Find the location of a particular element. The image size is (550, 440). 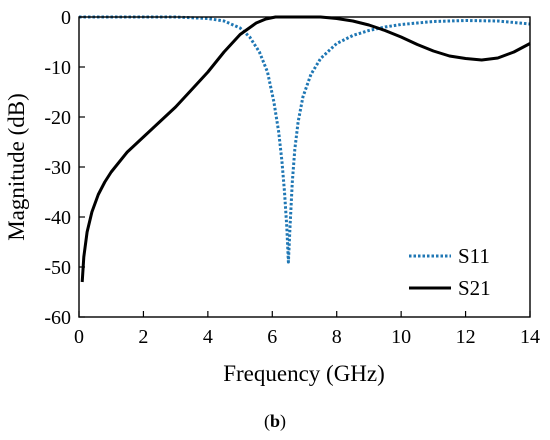

legend-label-s11: S11 is located at coordinates (474, 256).